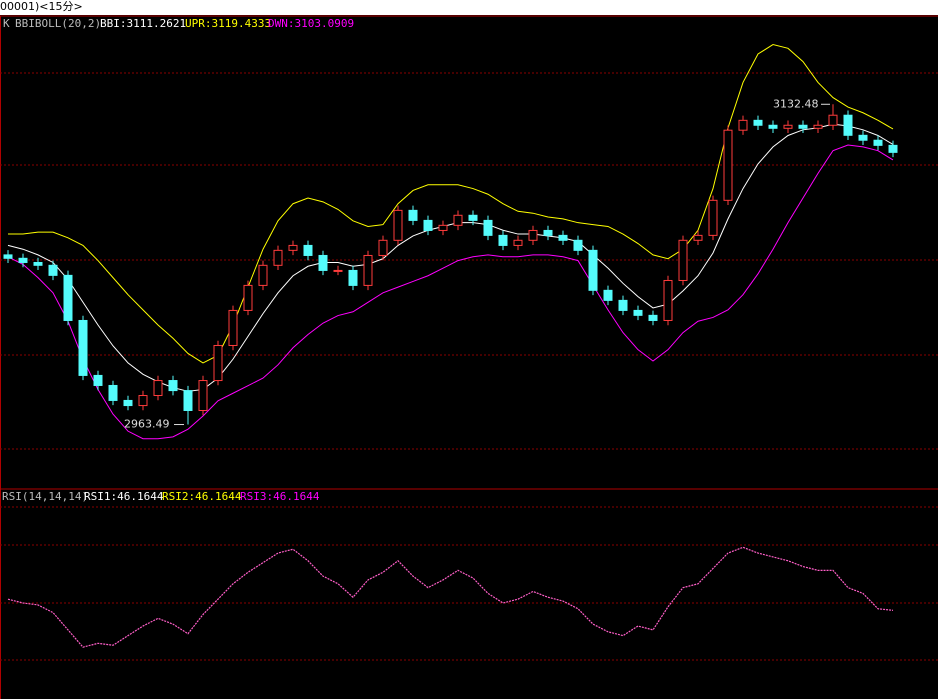  I want to click on title-bar, so click(469, 7).